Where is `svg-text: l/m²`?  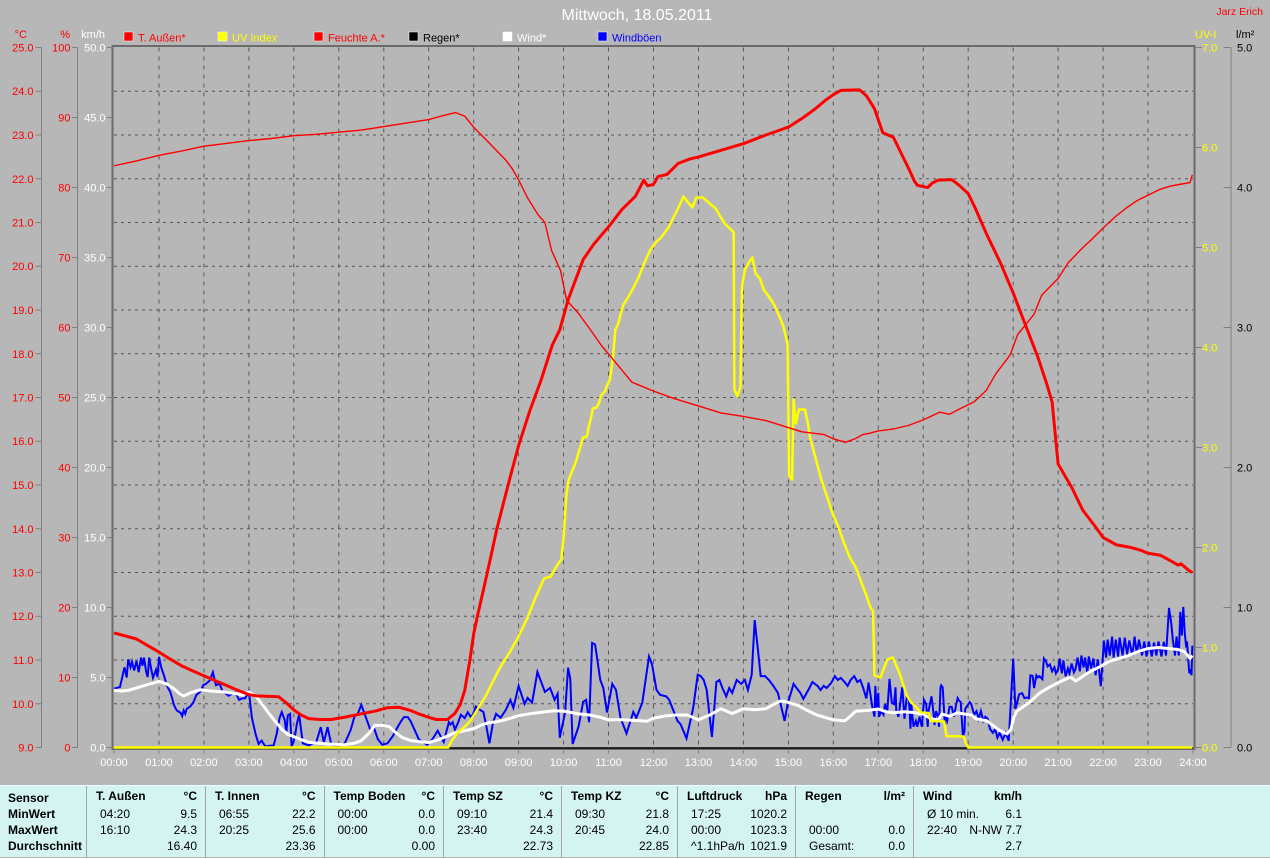
svg-text: l/m² is located at coordinates (1245, 35).